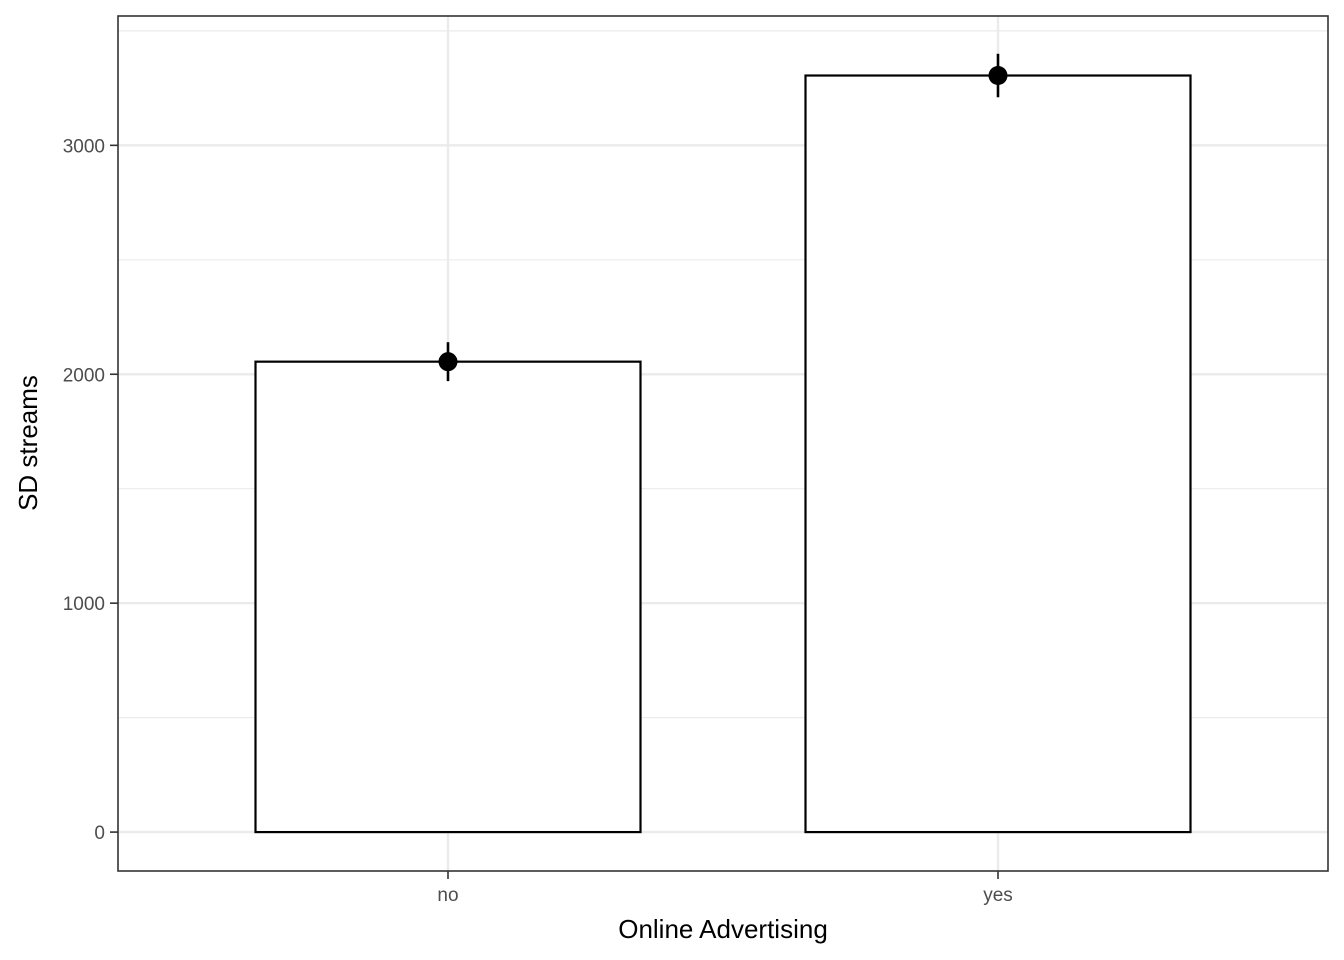  What do you see at coordinates (448, 597) in the screenshot?
I see `bar-no` at bounding box center [448, 597].